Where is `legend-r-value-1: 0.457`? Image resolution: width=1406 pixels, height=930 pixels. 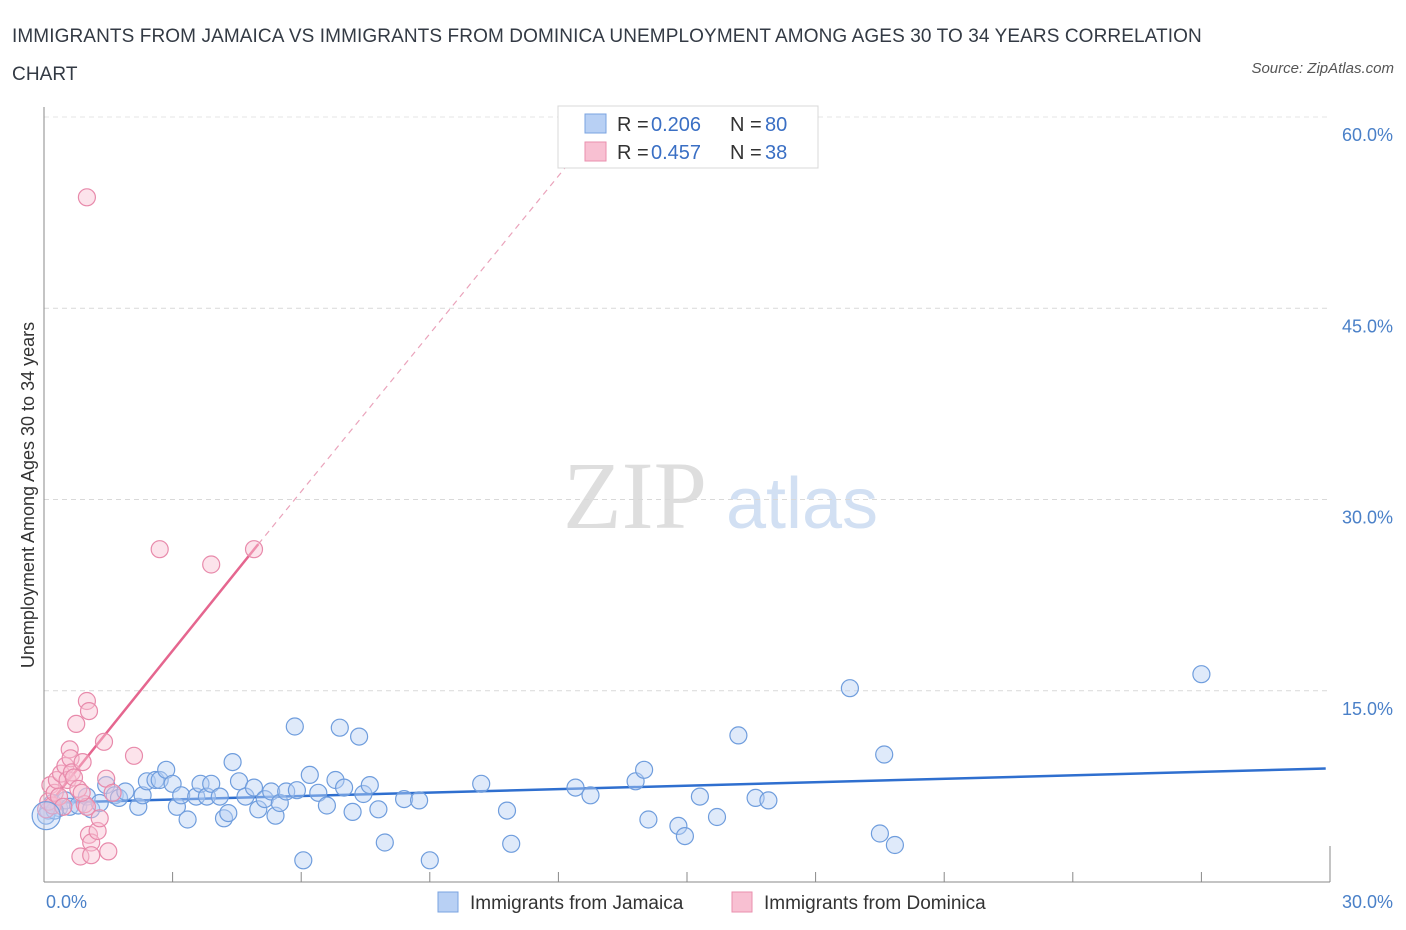 legend-r-value-1: 0.457 is located at coordinates (676, 153).